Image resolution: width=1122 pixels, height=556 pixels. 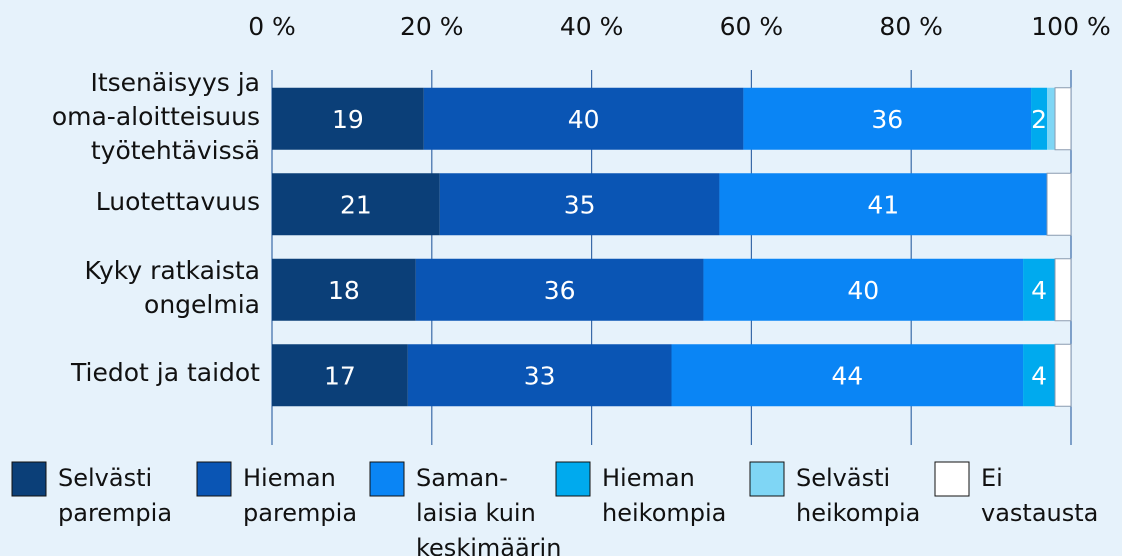 What do you see at coordinates (172, 287) in the screenshot?
I see `category-label: Kyky ratkaista ongelmia` at bounding box center [172, 287].